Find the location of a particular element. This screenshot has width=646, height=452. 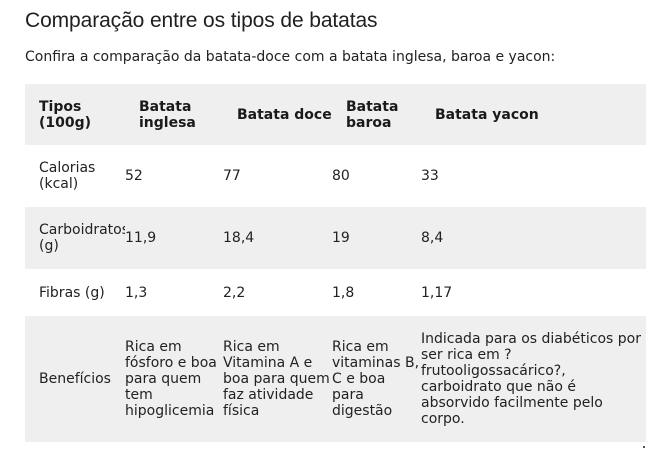

page-title: Comparação entre os tipos de batatas is located at coordinates (201, 20).